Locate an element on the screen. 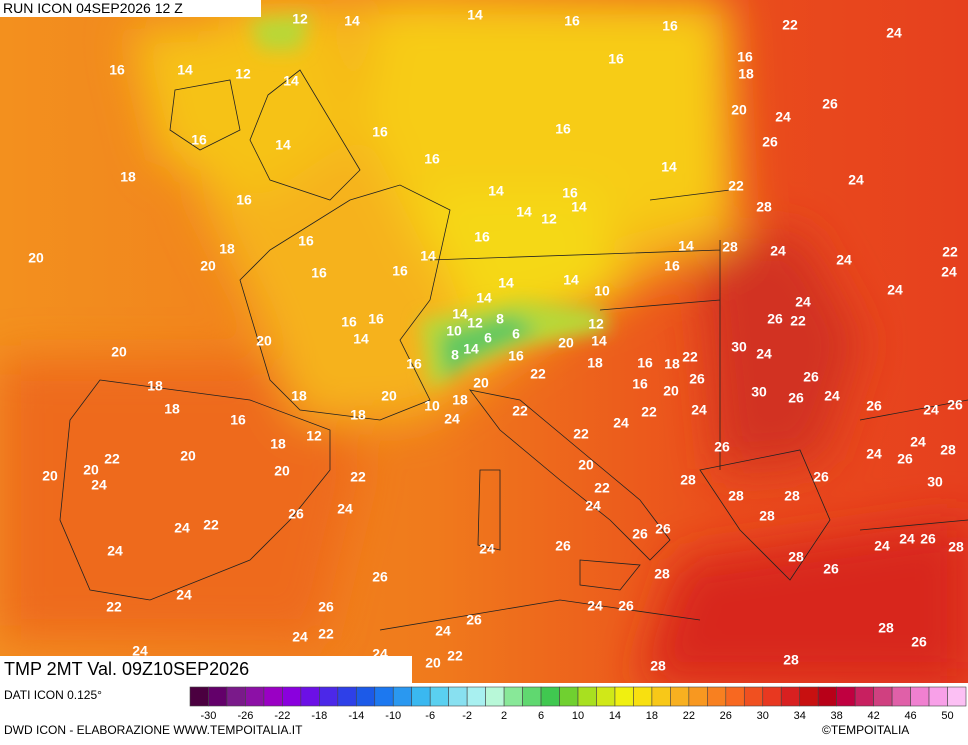  scale-tick-label: -2 is located at coordinates (467, 716).